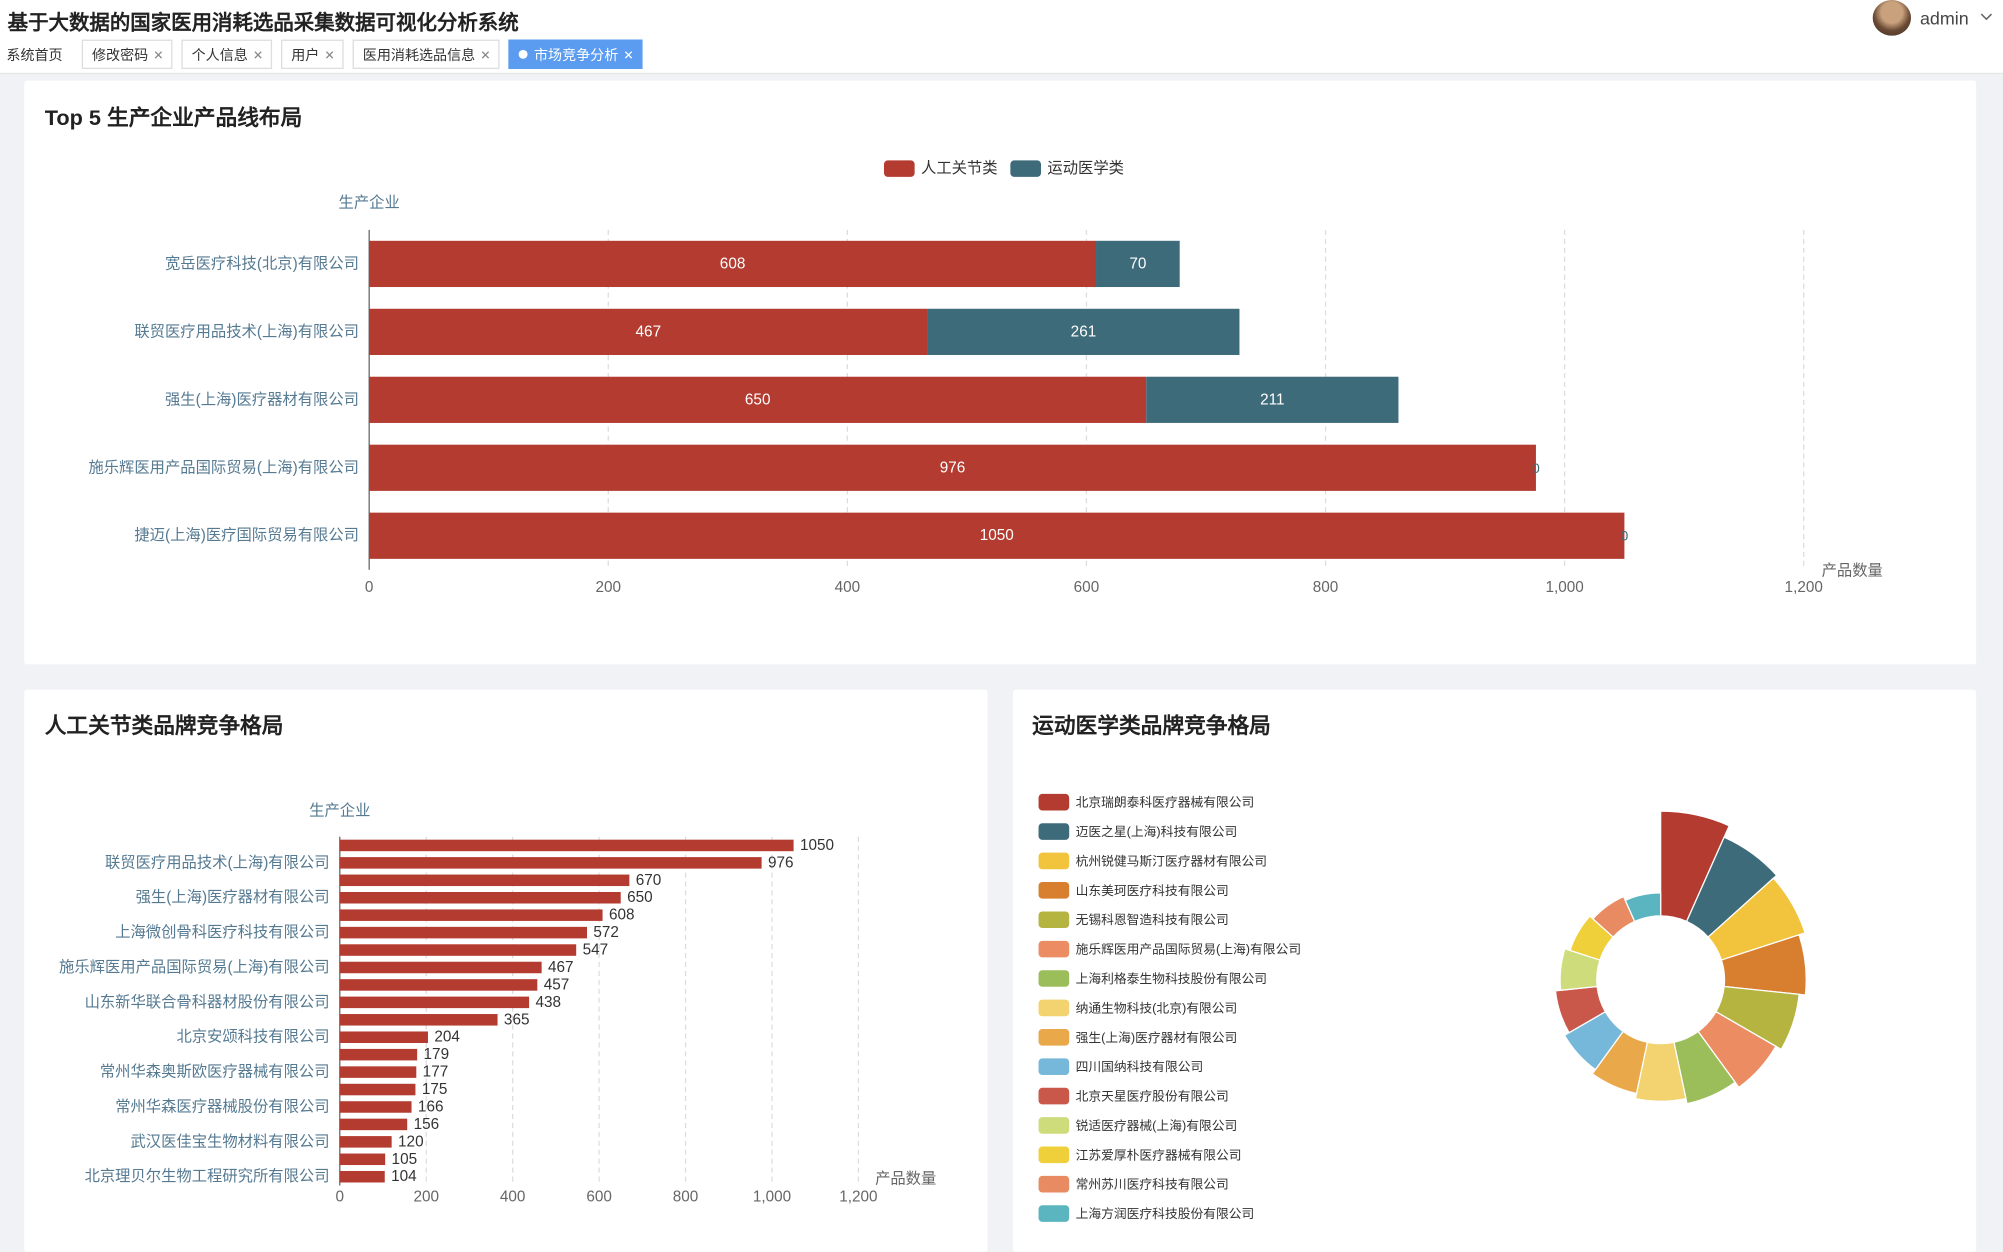  What do you see at coordinates (37, 54) in the screenshot?
I see `tab: 系统首页` at bounding box center [37, 54].